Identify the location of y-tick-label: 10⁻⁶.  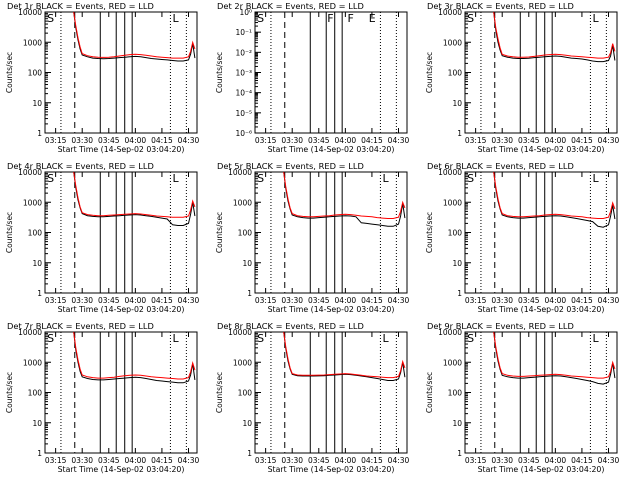
(243, 133).